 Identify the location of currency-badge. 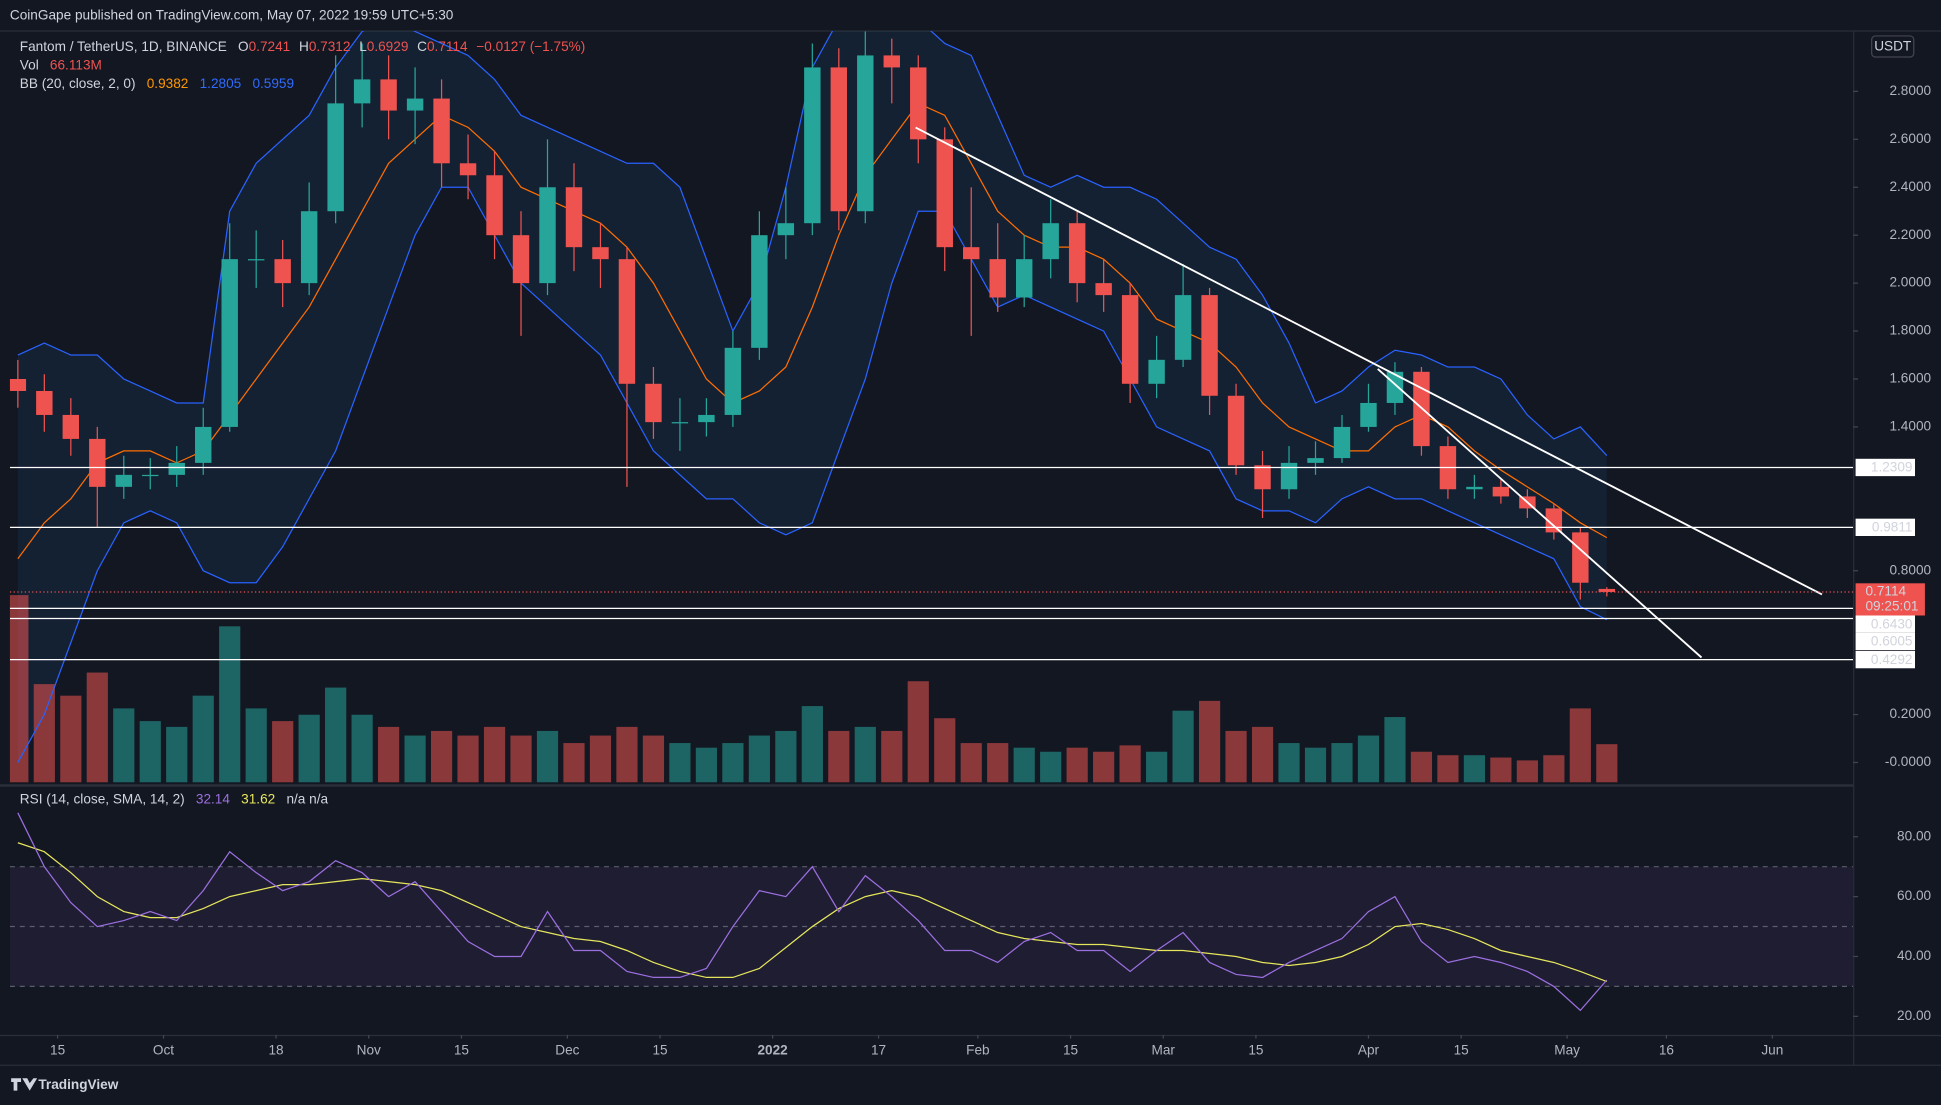
(1893, 46).